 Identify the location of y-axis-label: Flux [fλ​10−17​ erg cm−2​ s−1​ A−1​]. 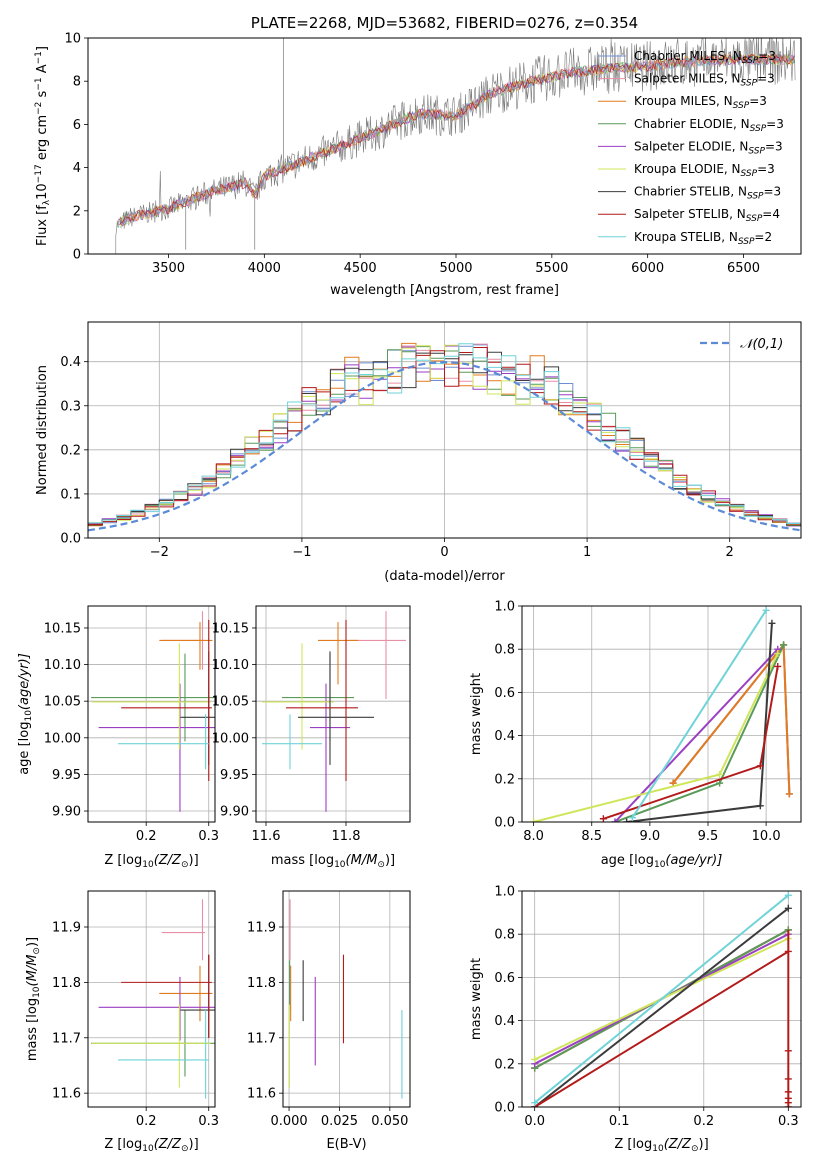
(43, 146).